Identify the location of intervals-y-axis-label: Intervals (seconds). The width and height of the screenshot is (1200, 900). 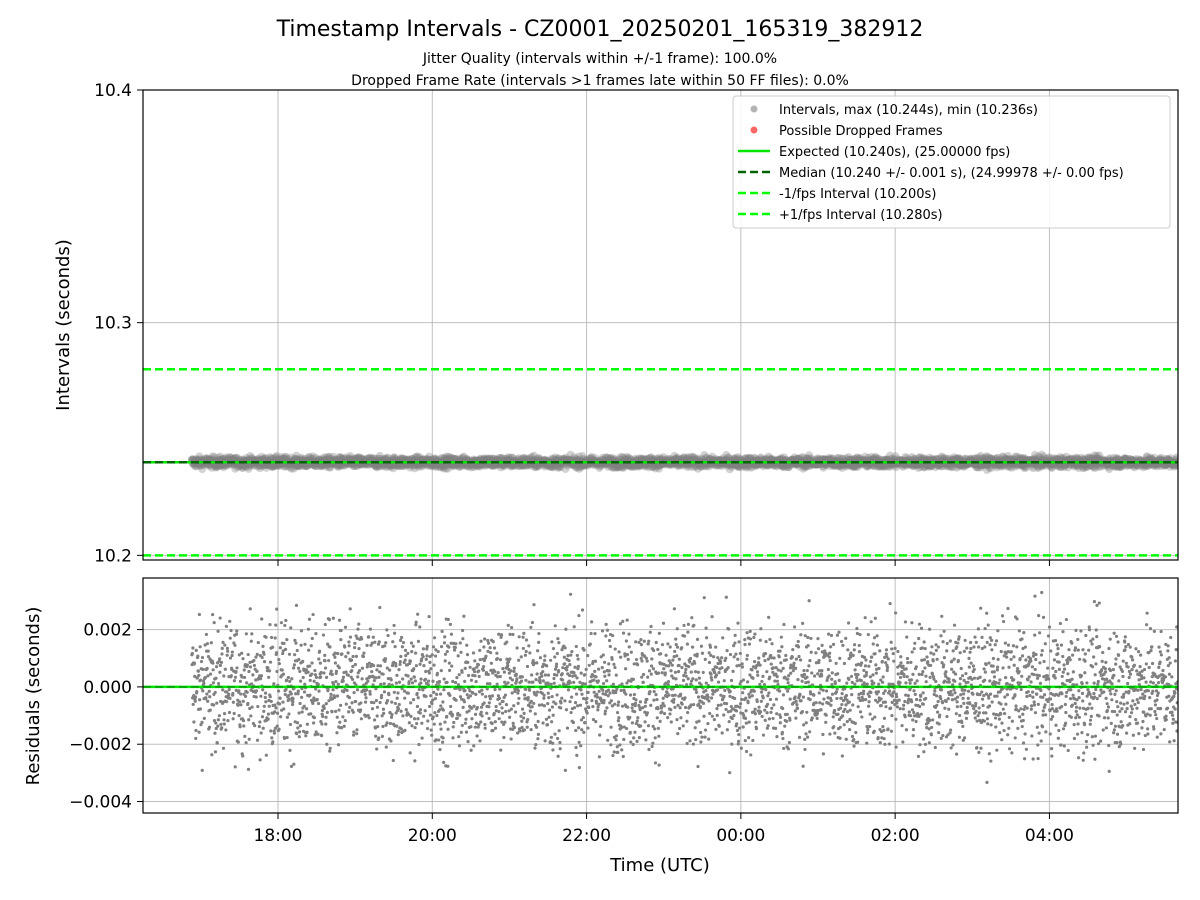
(63, 325).